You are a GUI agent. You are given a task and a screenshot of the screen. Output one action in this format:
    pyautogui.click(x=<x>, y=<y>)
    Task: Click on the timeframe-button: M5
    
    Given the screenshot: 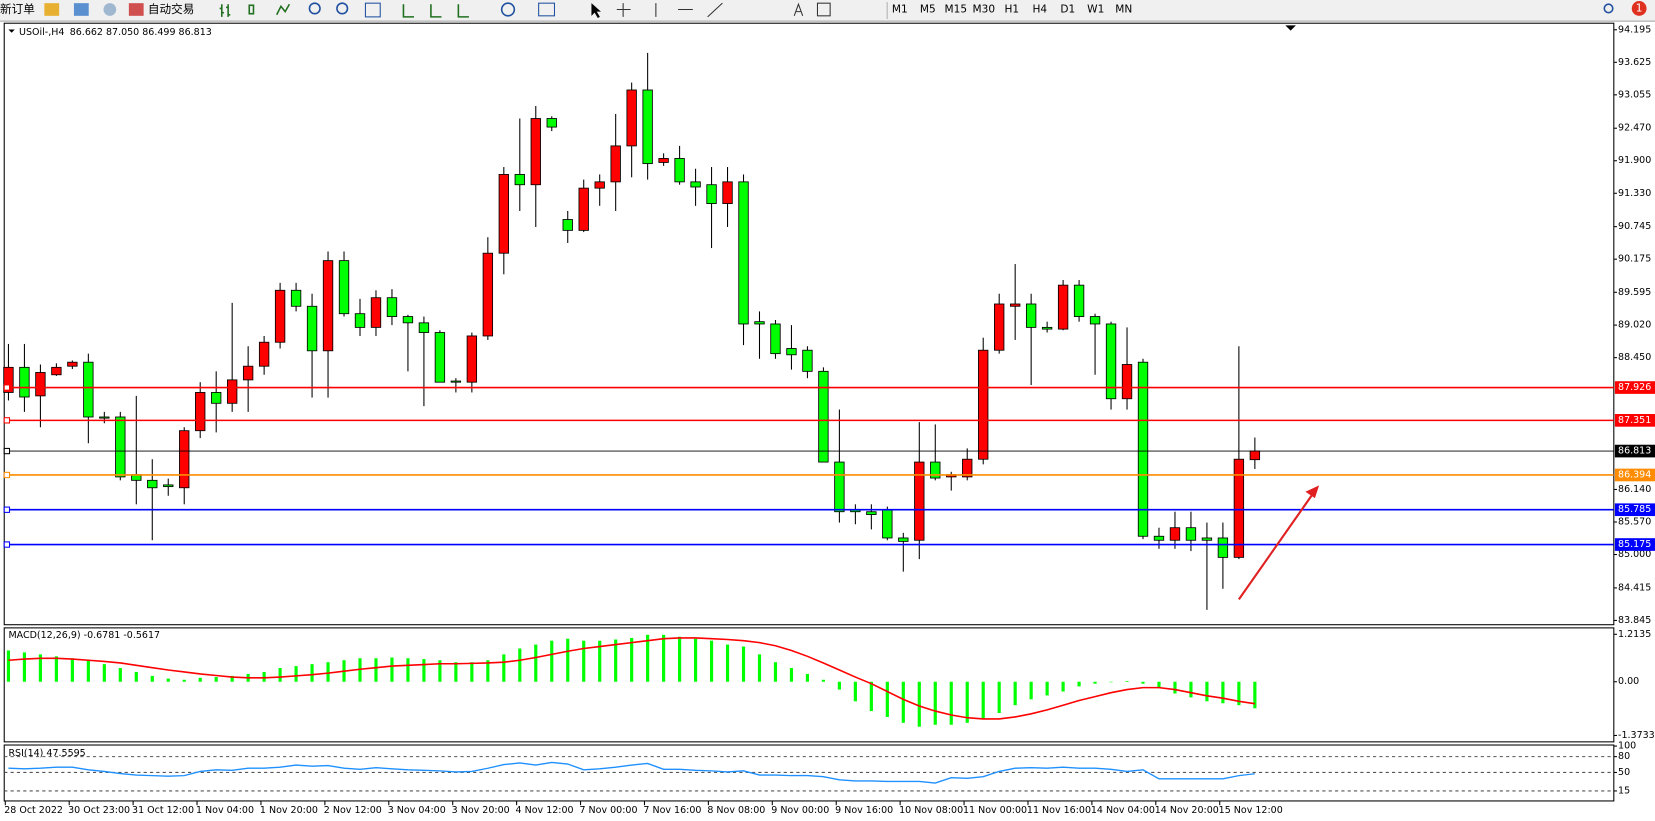 What is the action you would take?
    pyautogui.click(x=928, y=9)
    